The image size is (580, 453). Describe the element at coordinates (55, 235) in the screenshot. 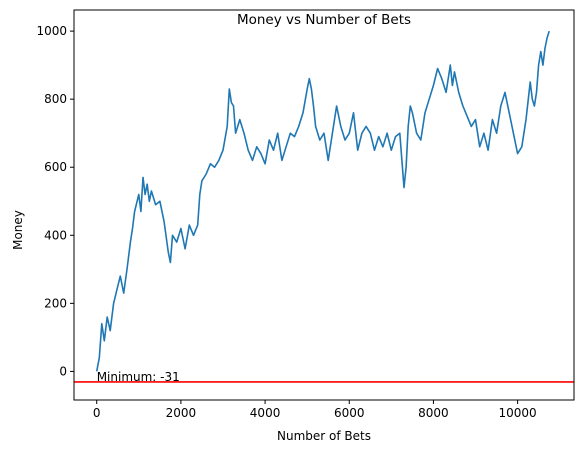

I see `y-tick-label: 400` at that location.